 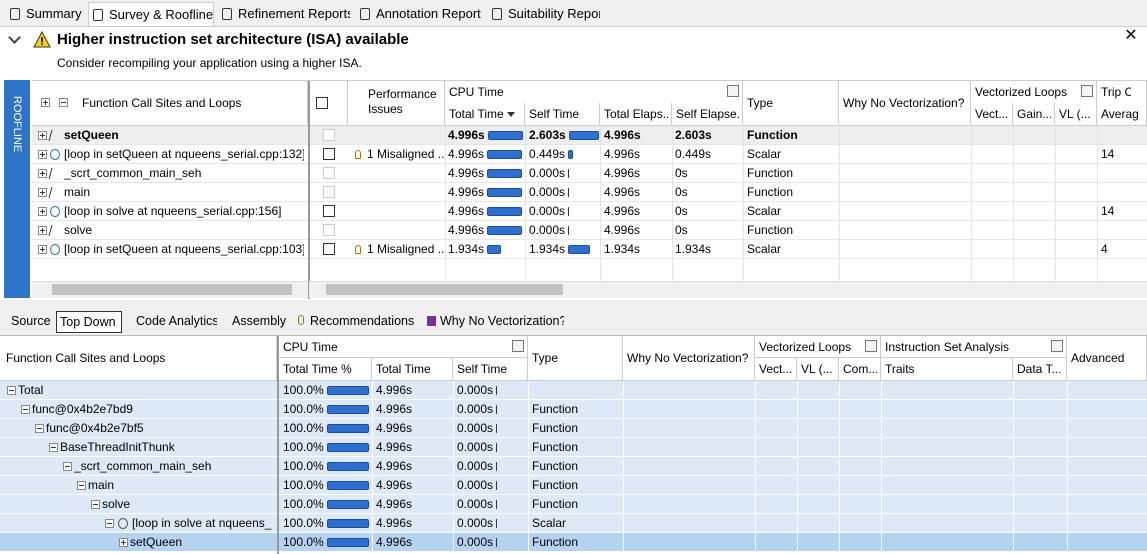 What do you see at coordinates (42, 39) in the screenshot?
I see `warning-icon` at bounding box center [42, 39].